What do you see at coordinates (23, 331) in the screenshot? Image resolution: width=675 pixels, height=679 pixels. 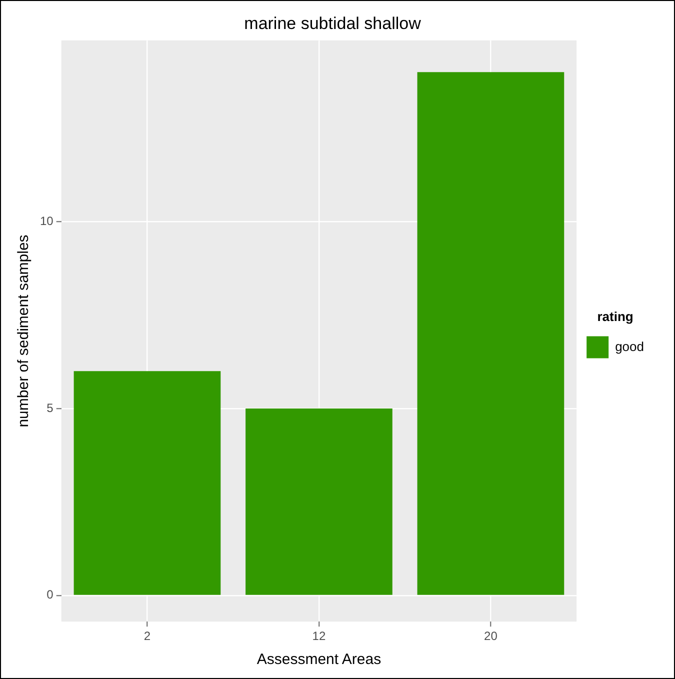 I see `y-axis-title: number of sediment samples` at bounding box center [23, 331].